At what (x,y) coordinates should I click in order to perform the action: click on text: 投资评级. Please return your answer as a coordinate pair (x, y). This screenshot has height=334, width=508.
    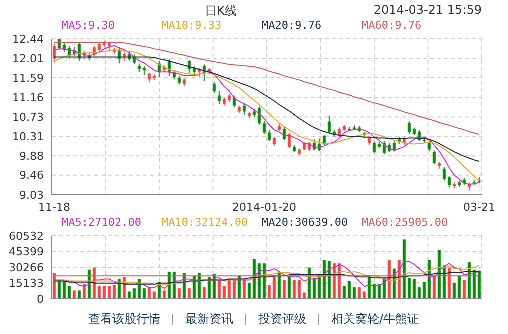
    Looking at the image, I should click on (282, 319).